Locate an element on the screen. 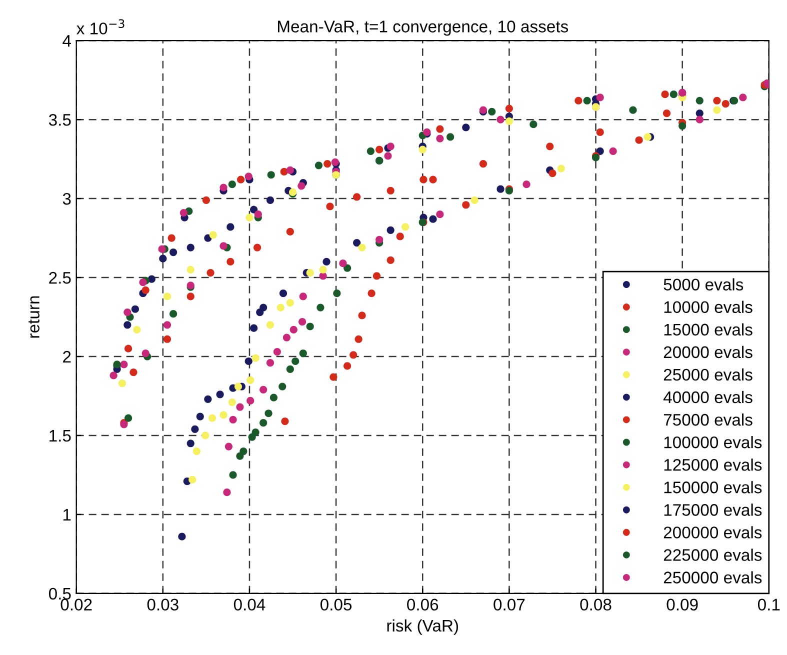 This screenshot has height=655, width=787. legend-label: 25000 evals is located at coordinates (708, 374).